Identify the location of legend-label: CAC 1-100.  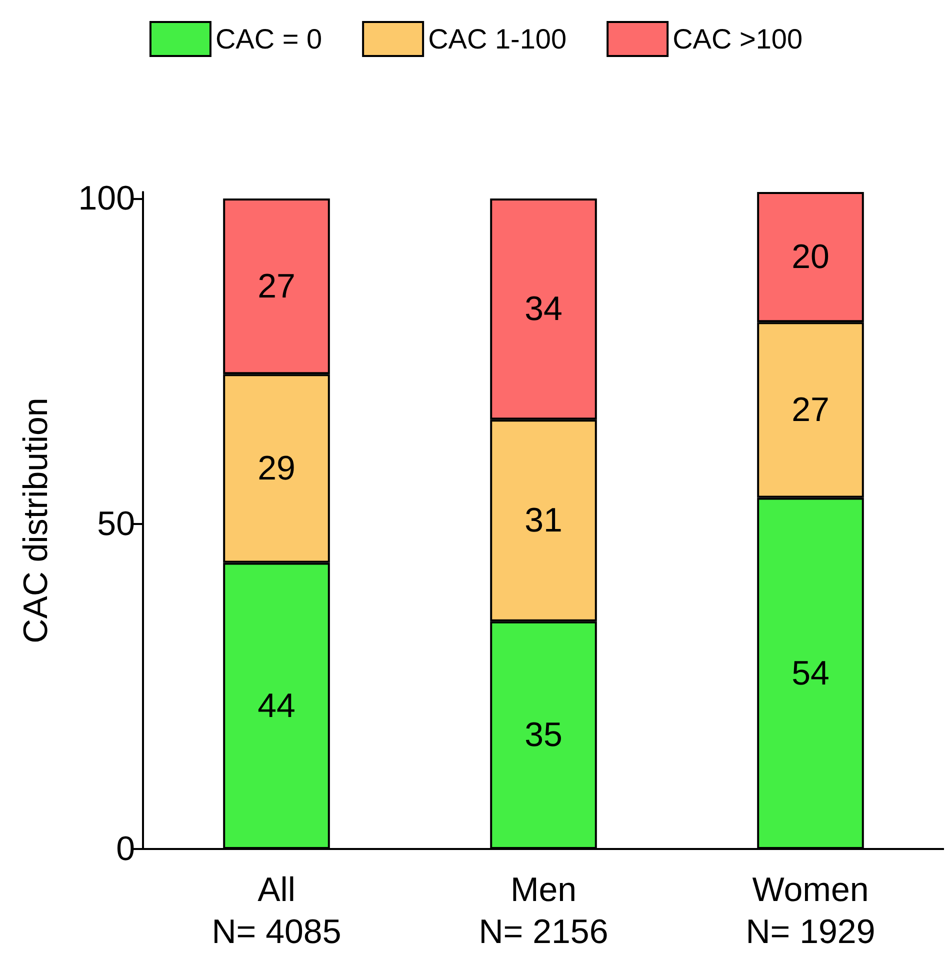
(497, 39).